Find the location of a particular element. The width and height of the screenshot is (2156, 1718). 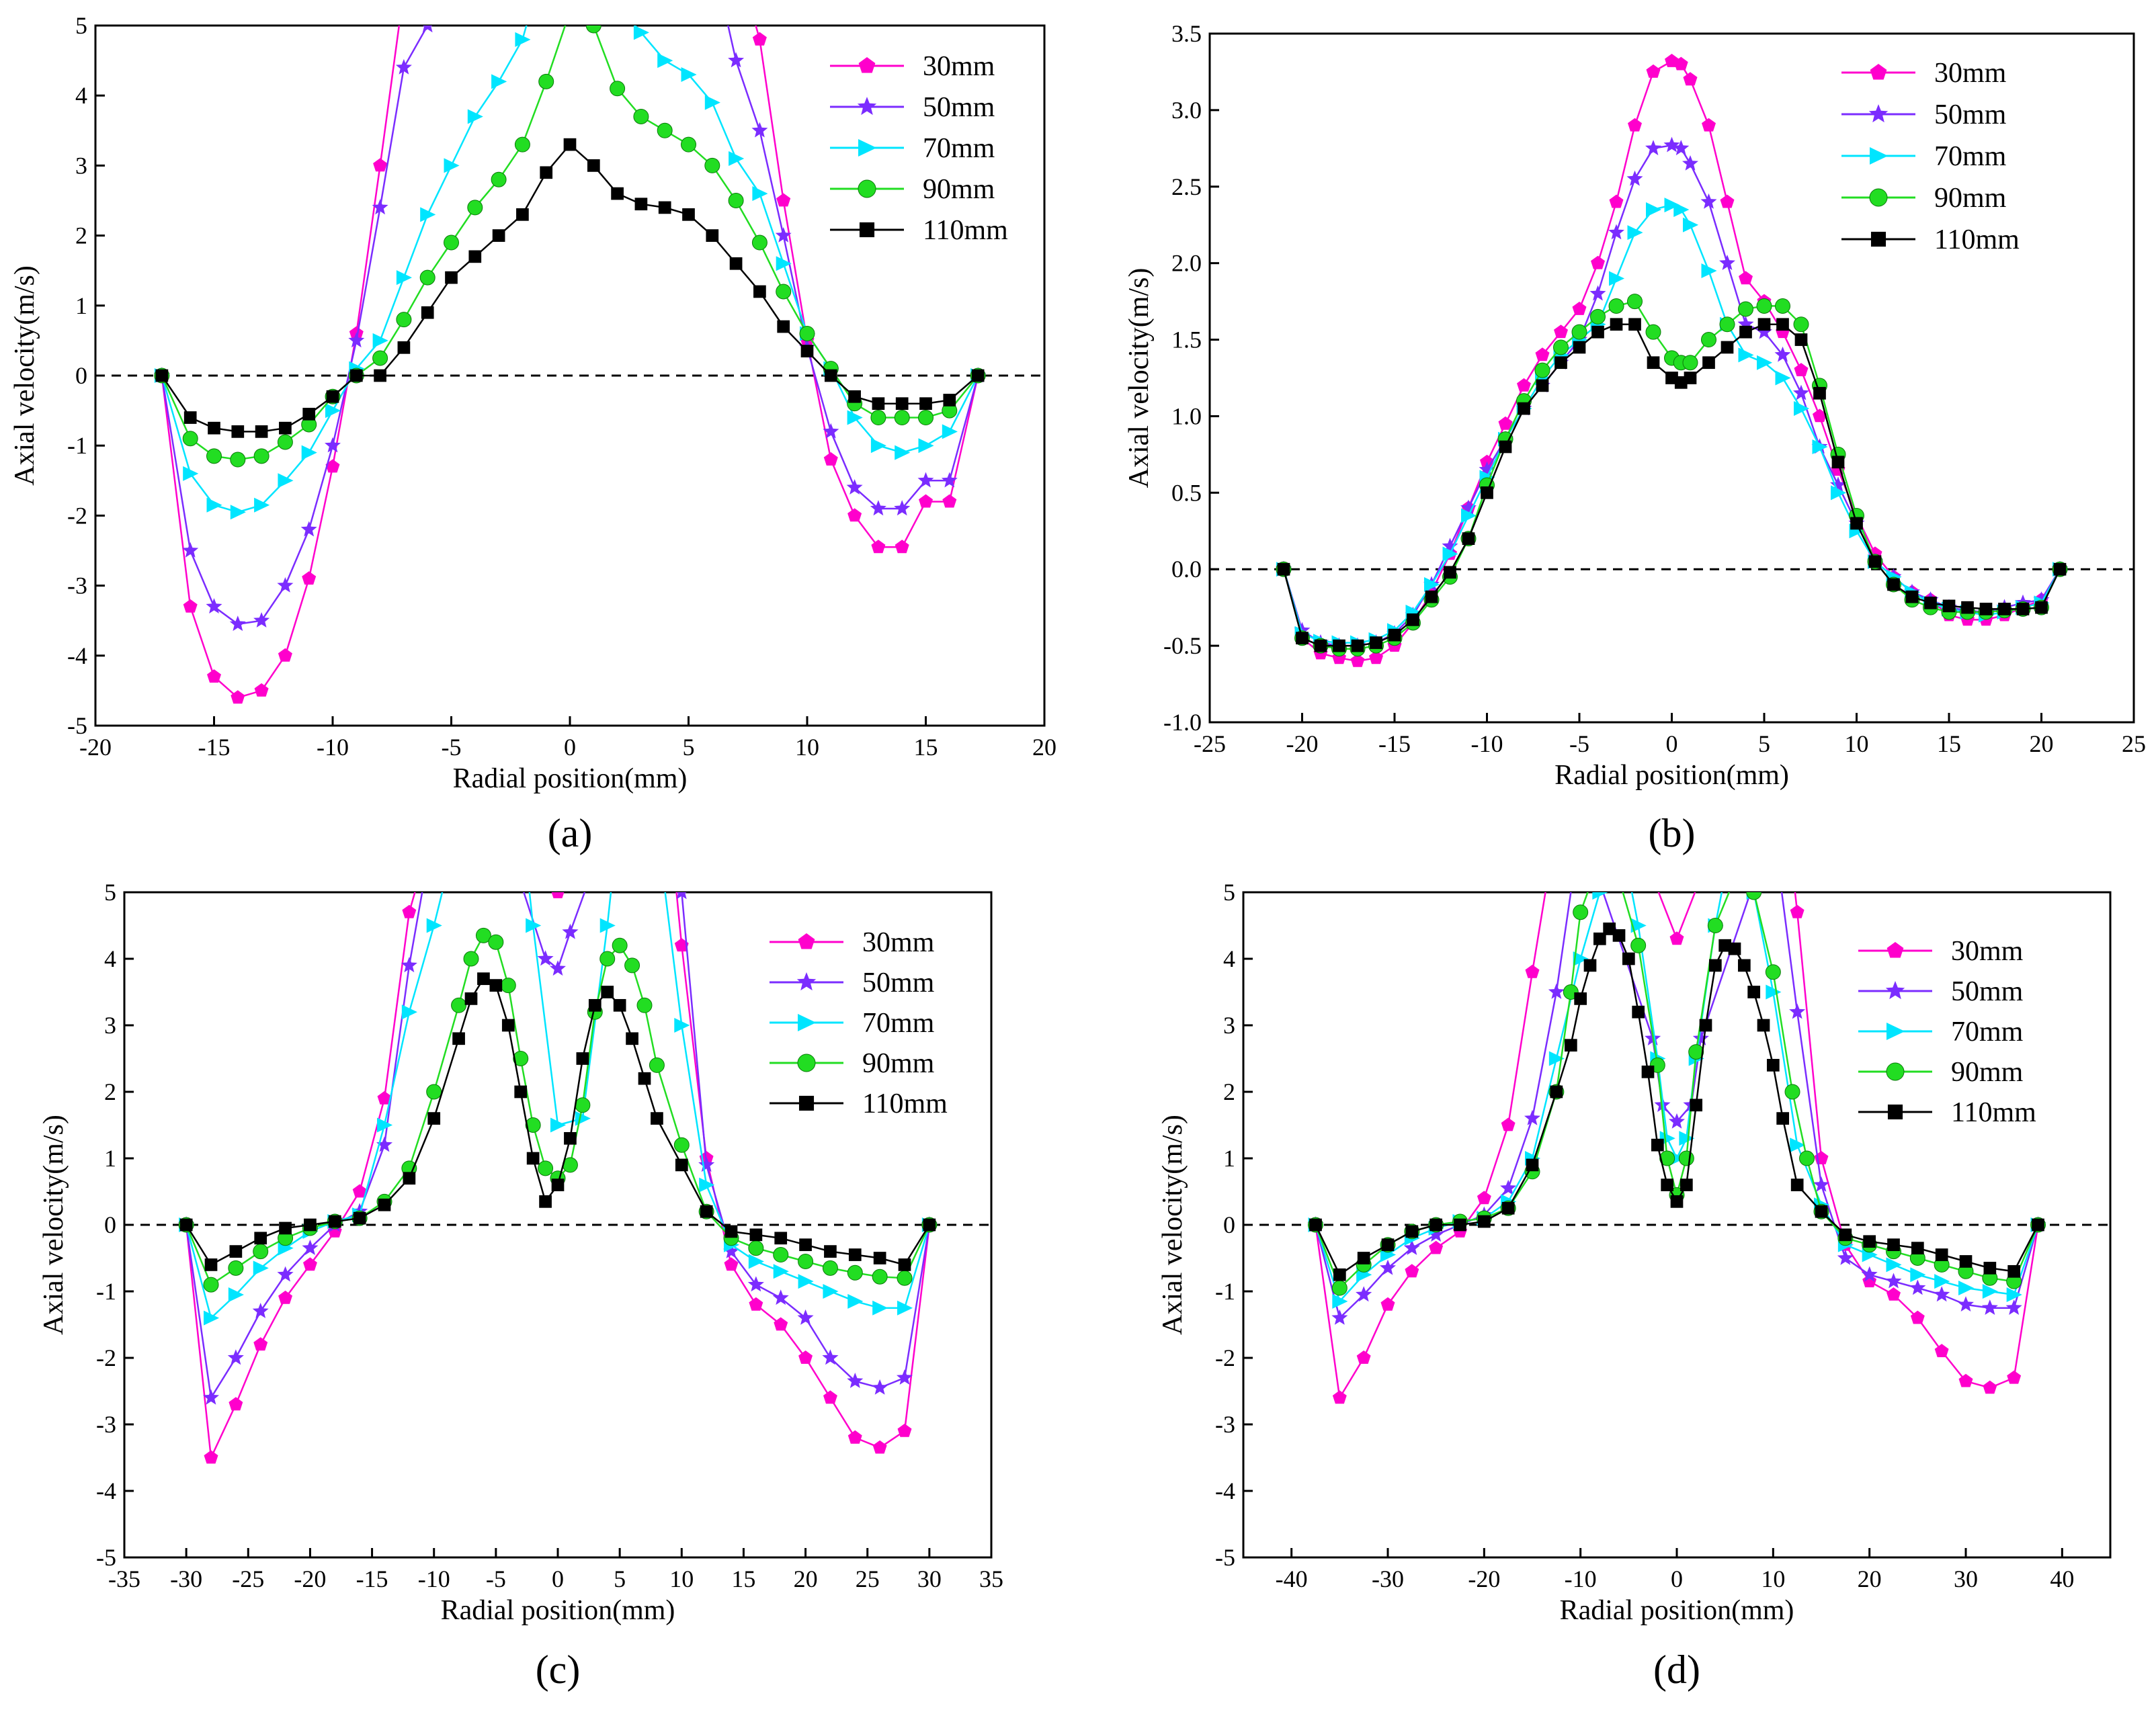

y-tick-label: -0.5 is located at coordinates (1182, 645).